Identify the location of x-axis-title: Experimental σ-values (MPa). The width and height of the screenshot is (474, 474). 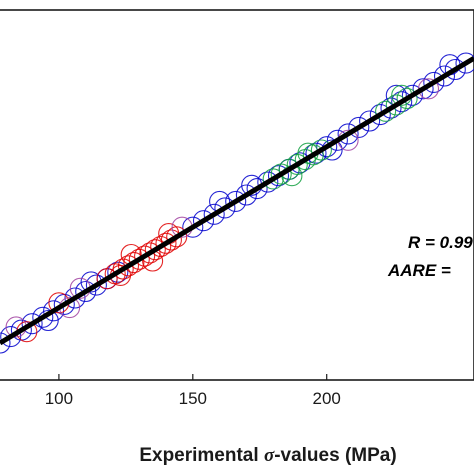
(267, 455).